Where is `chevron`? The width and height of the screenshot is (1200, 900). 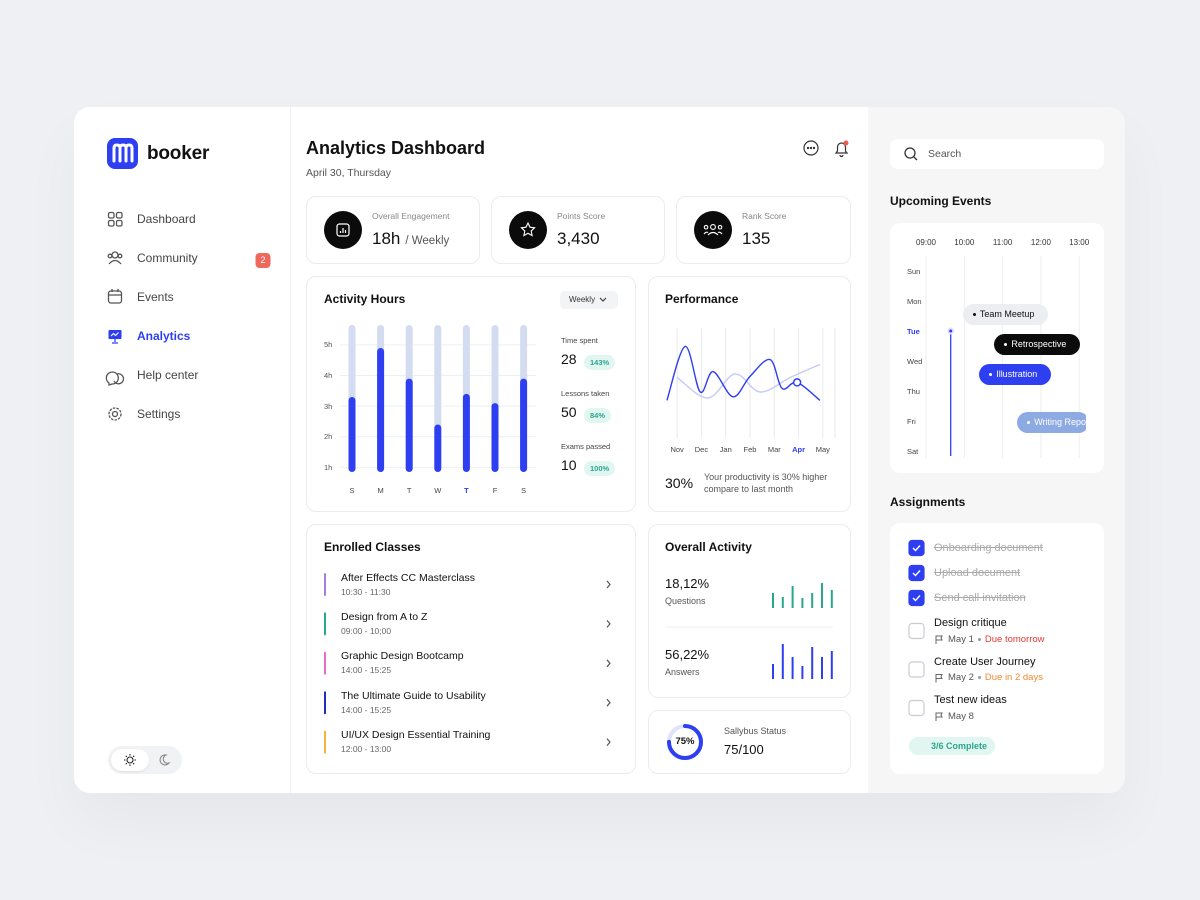 chevron is located at coordinates (608, 624).